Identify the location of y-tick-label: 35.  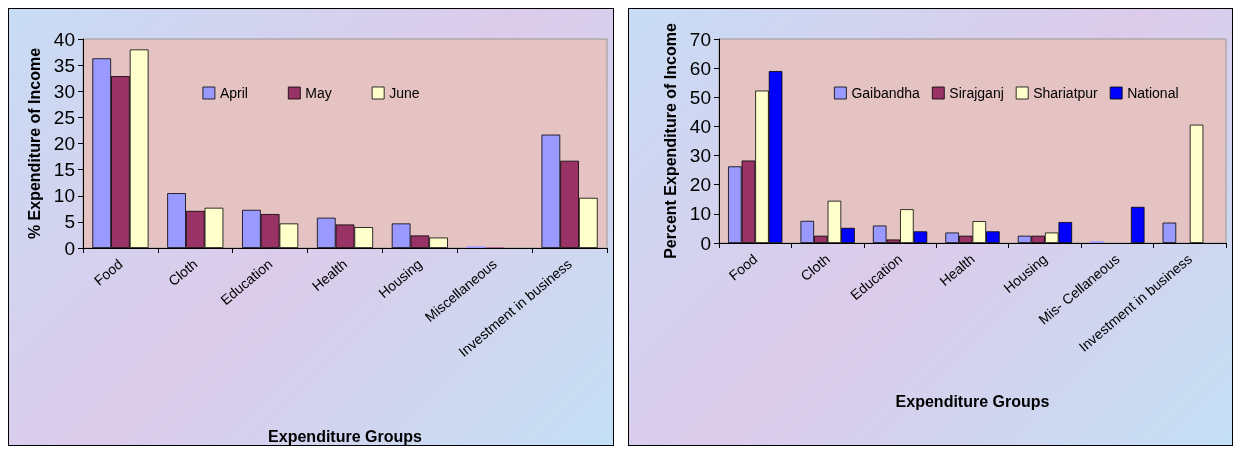
(64, 65).